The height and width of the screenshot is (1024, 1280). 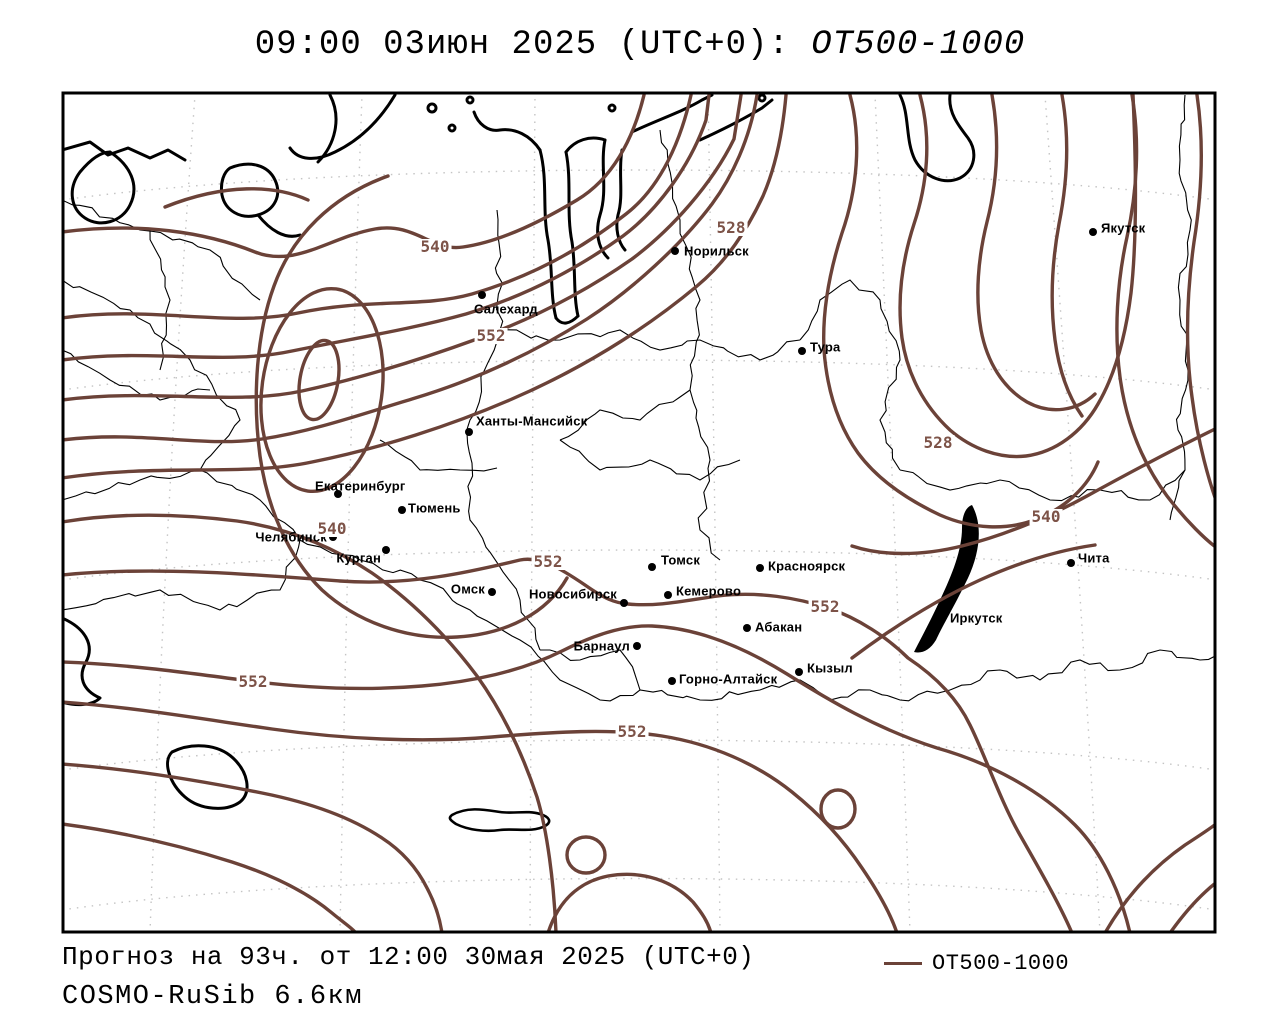 What do you see at coordinates (327, 129) in the screenshot?
I see `coast-pechora` at bounding box center [327, 129].